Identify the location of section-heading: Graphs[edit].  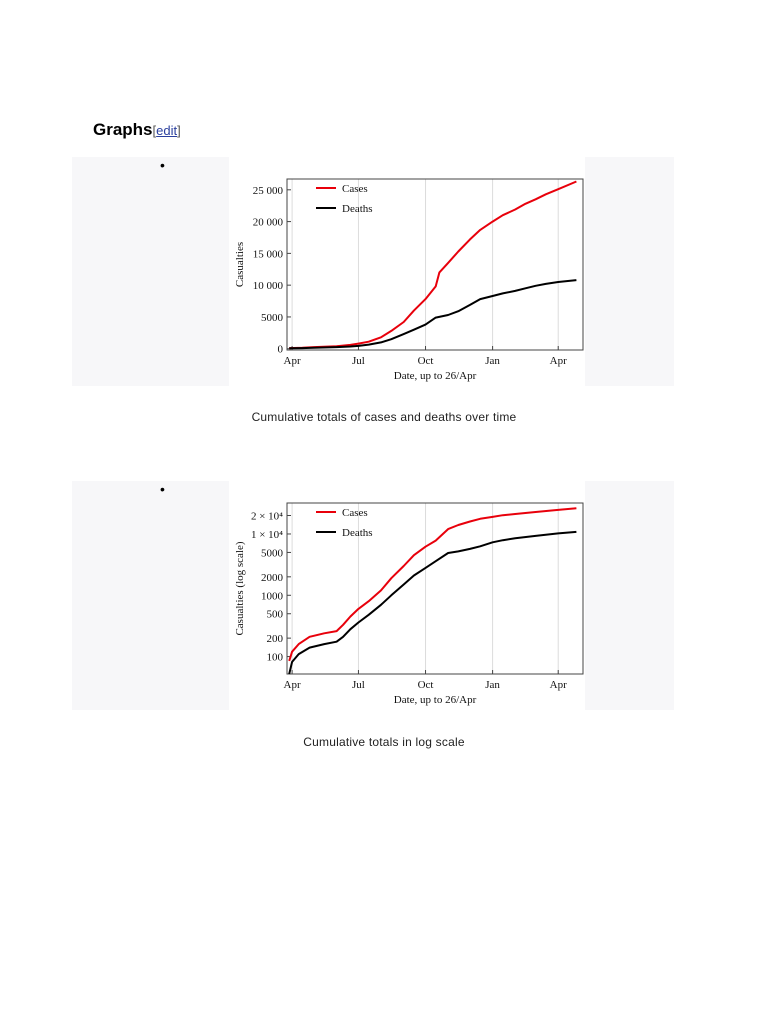
(137, 130).